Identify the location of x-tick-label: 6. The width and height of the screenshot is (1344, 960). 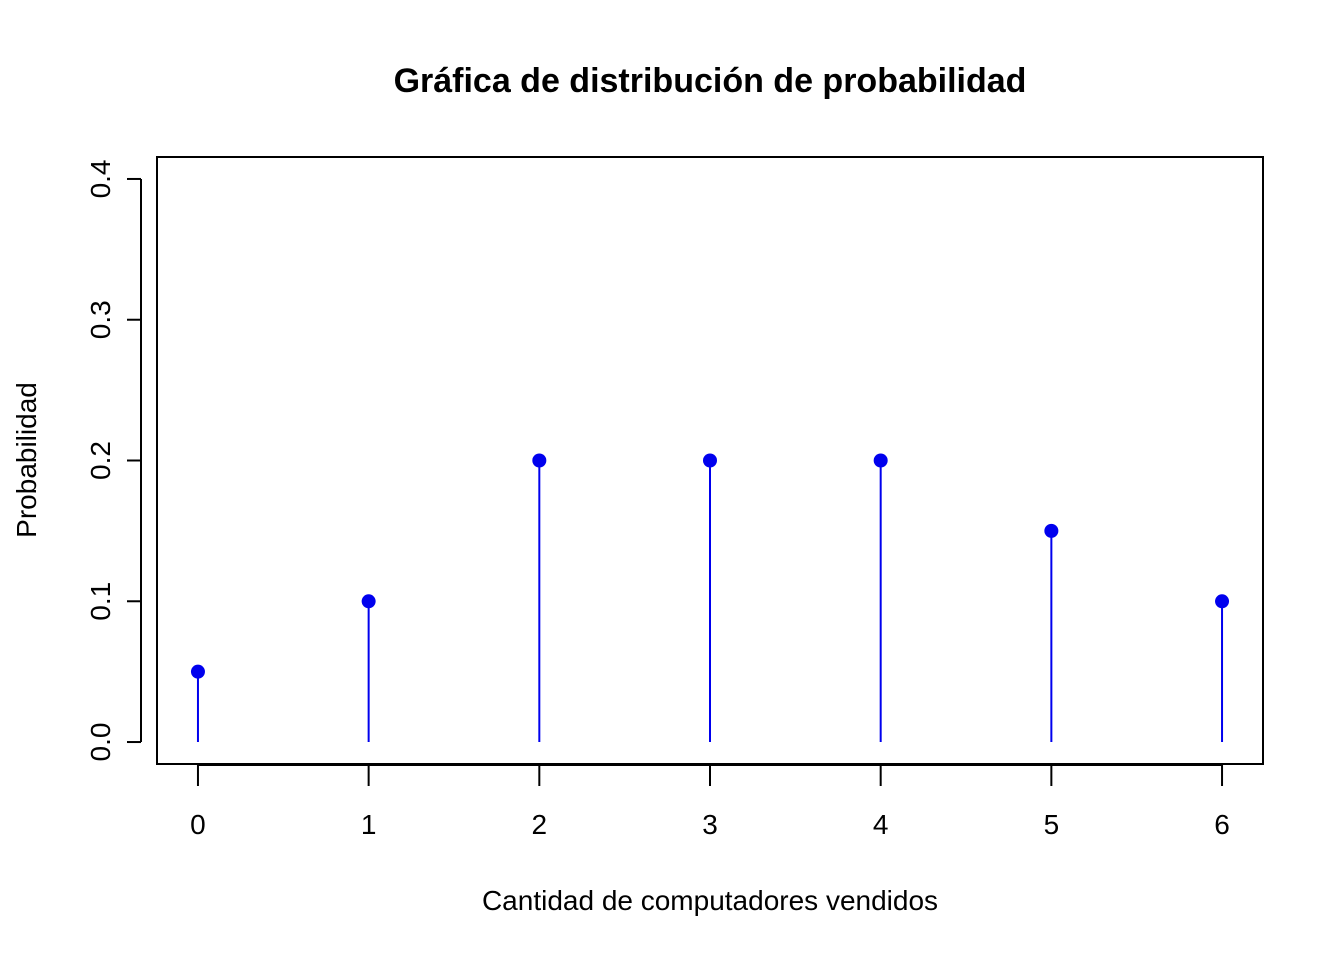
(1222, 824).